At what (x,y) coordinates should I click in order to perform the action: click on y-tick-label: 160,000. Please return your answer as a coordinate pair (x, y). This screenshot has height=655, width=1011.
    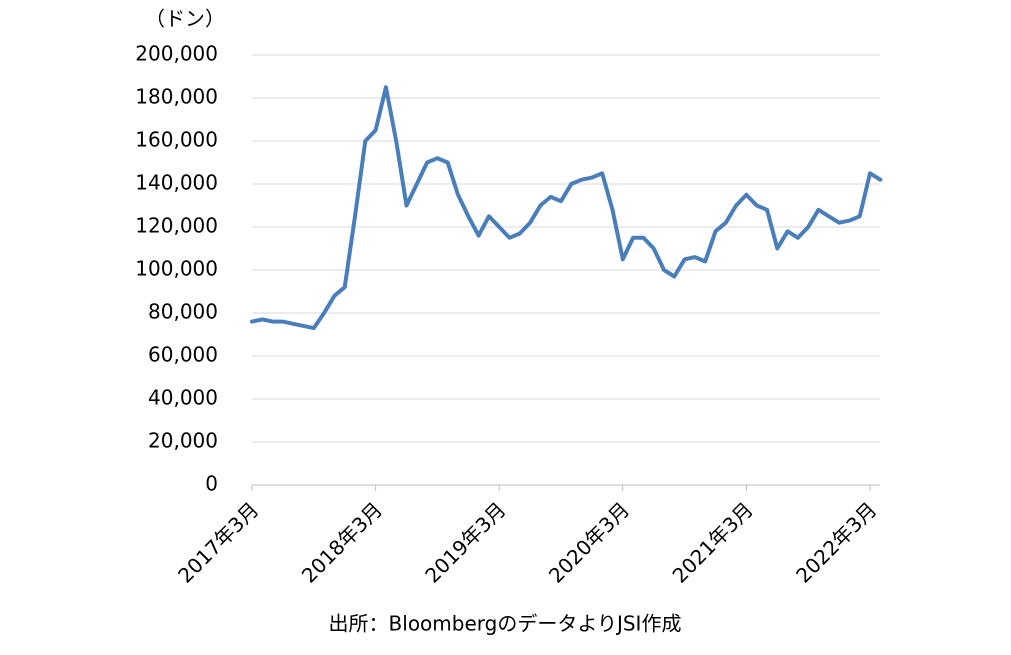
    Looking at the image, I should click on (176, 140).